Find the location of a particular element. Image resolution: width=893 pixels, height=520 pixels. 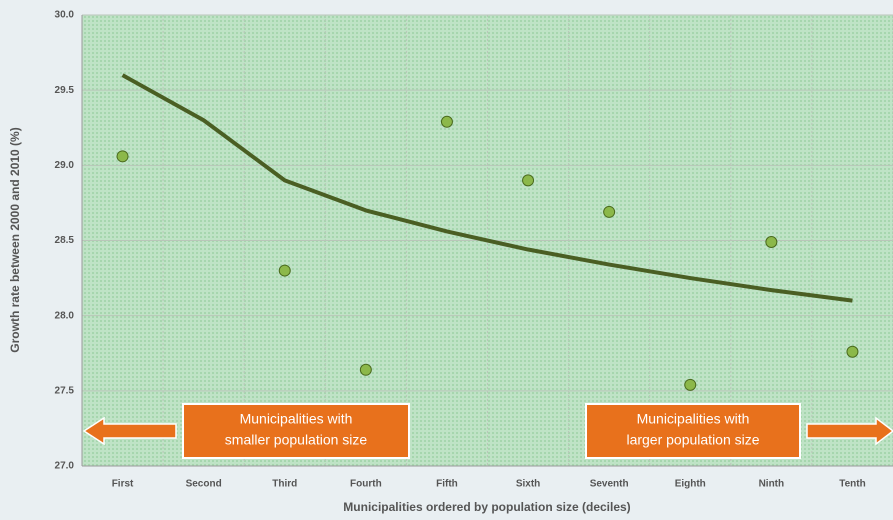

annotation-text: larger population size is located at coordinates (692, 440).